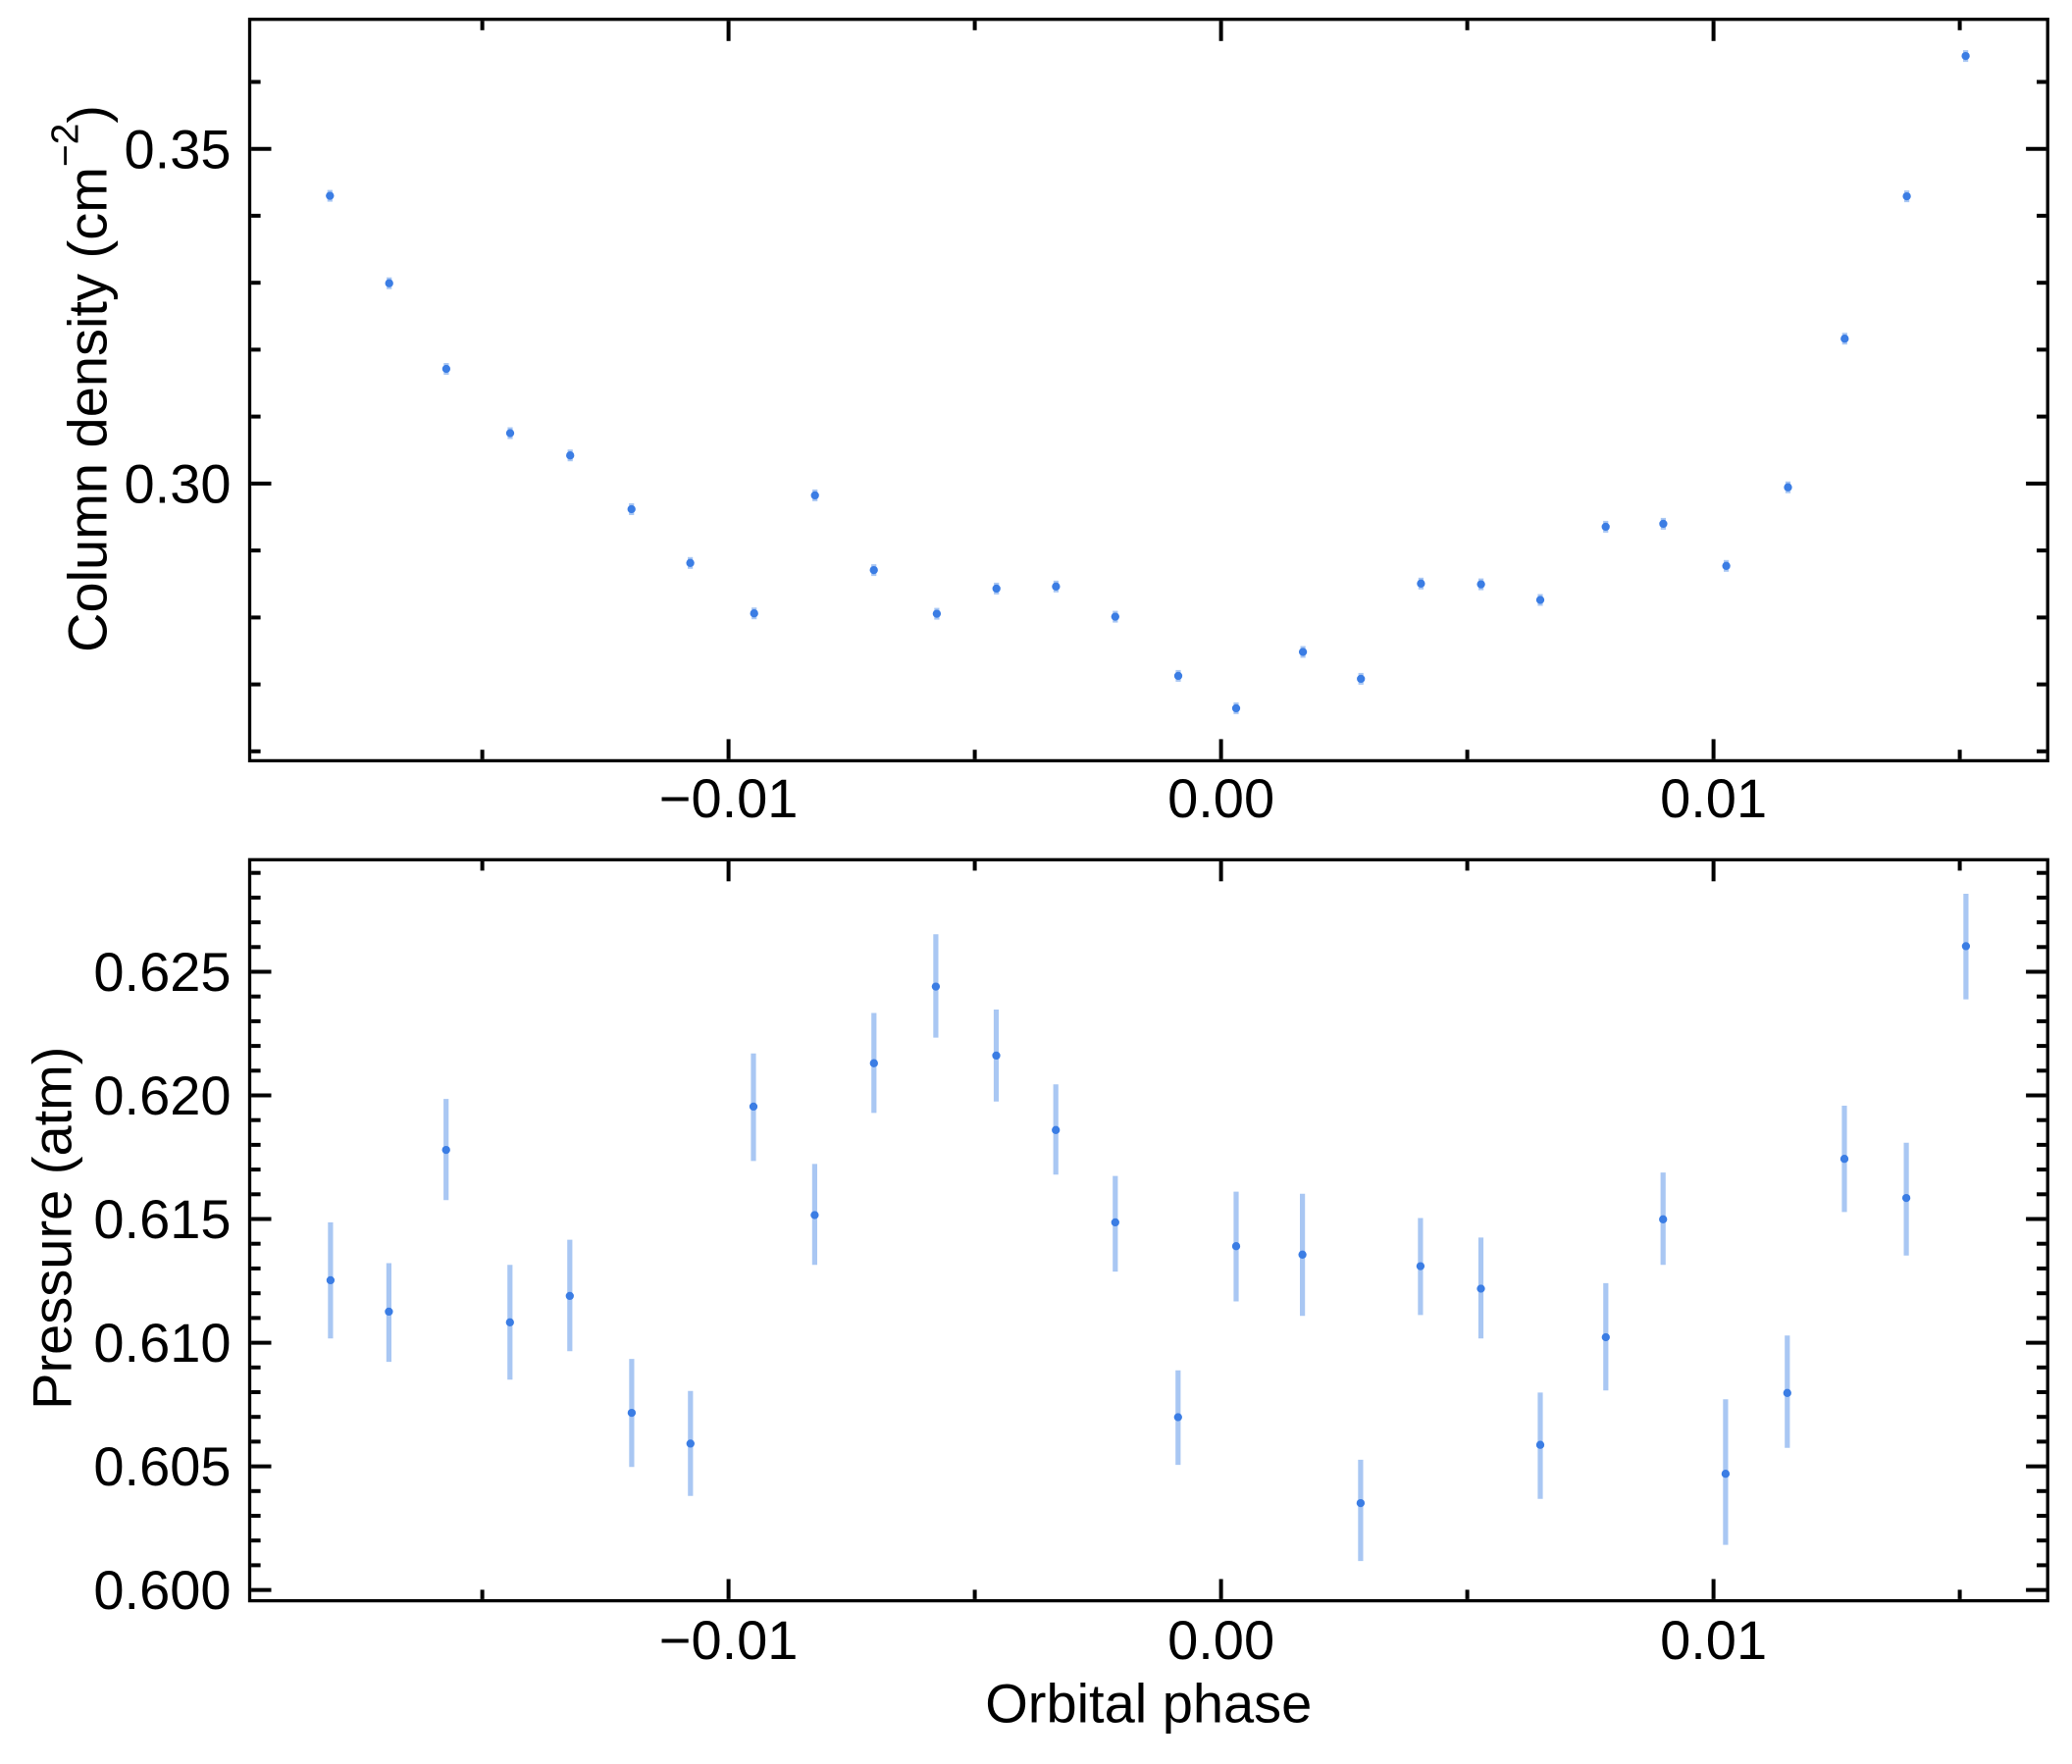 Image resolution: width=2072 pixels, height=1764 pixels. What do you see at coordinates (178, 149) in the screenshot?
I see `svg-text: 0.35` at bounding box center [178, 149].